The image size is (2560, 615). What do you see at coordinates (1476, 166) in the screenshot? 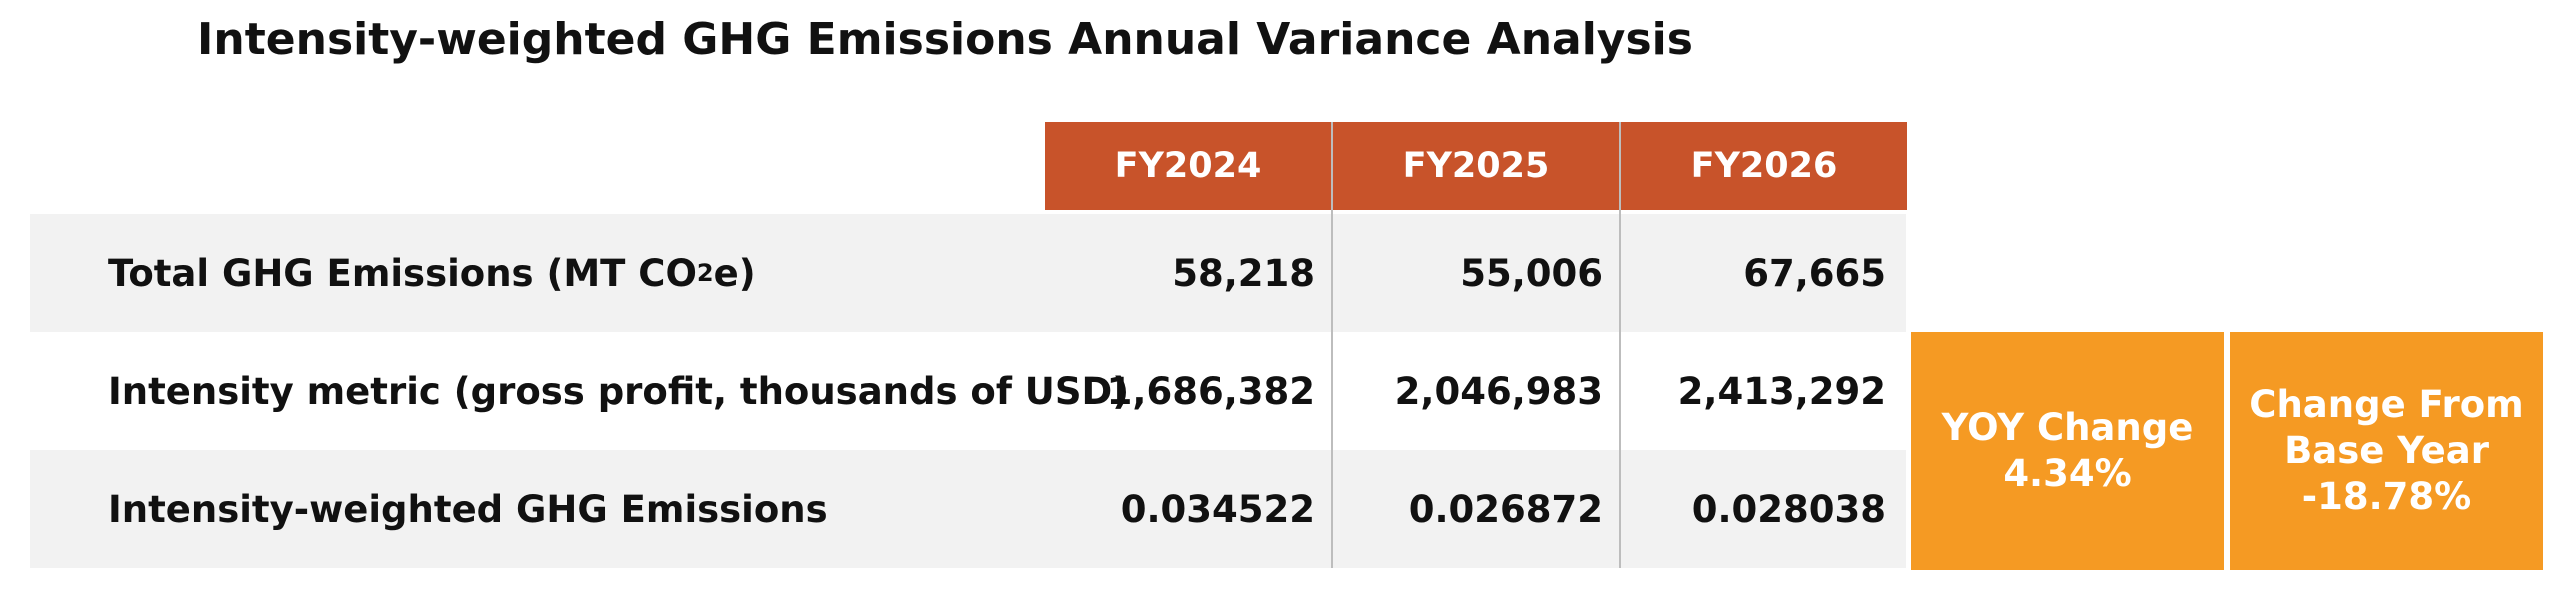
I see `column-header-fy2025: FY2025` at bounding box center [1476, 166].